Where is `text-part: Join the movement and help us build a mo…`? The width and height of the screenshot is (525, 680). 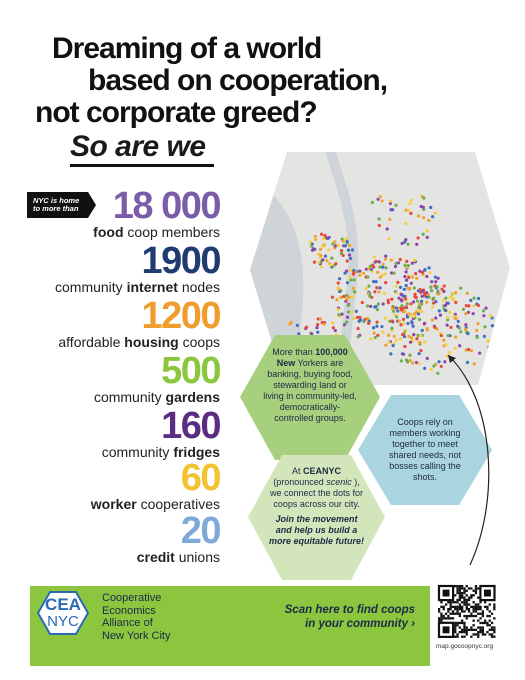 text-part: Join the movement and help us build a mo… is located at coordinates (316, 530).